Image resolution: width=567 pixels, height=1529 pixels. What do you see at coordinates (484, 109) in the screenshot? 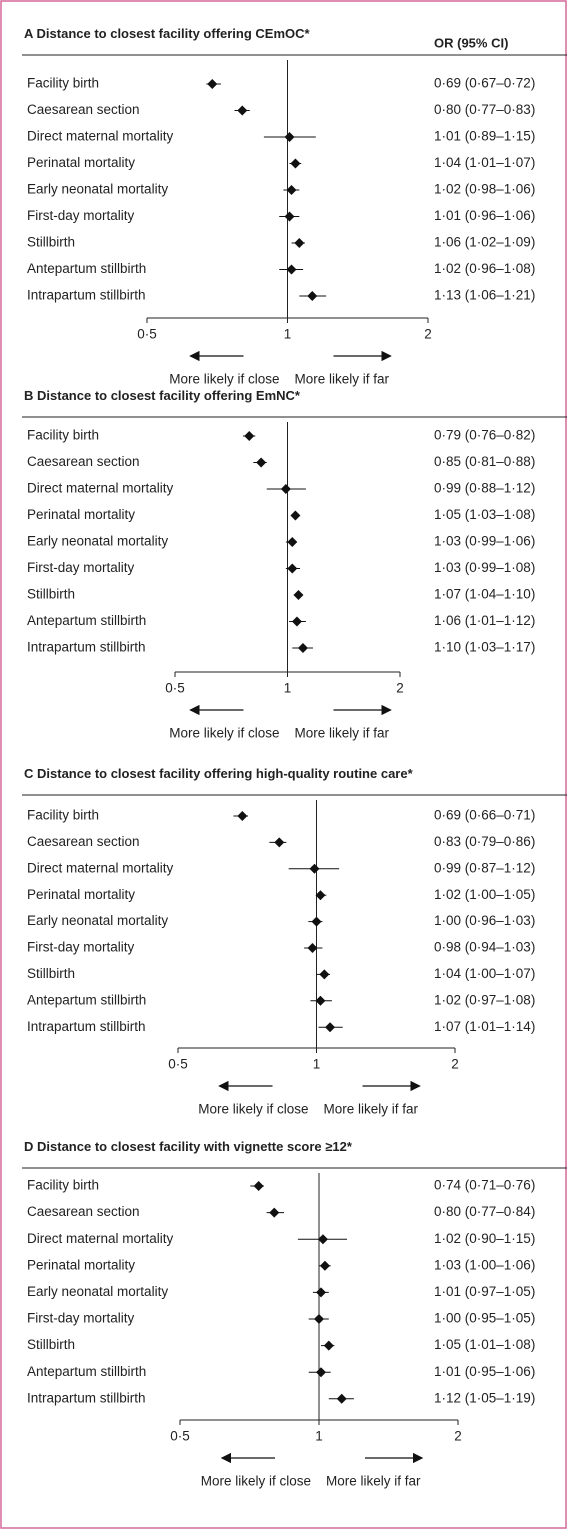
I see `value-label: 0·80 (0·77–0·83)` at bounding box center [484, 109].